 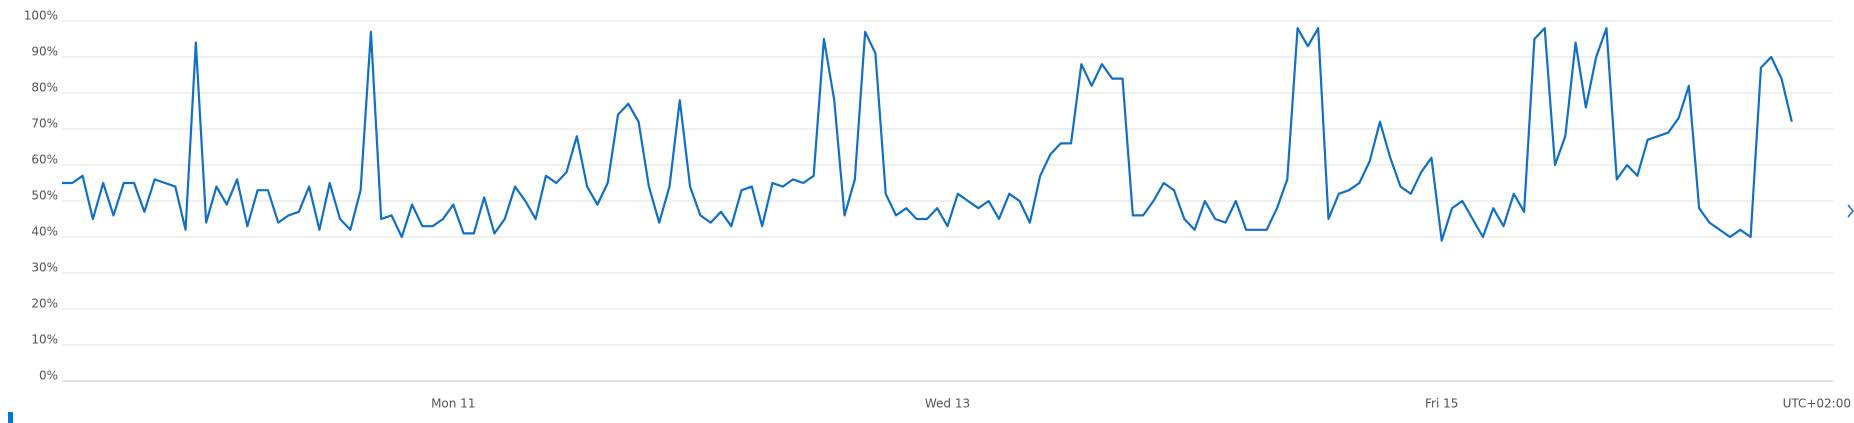 What do you see at coordinates (10, 417) in the screenshot?
I see `focus-indicator` at bounding box center [10, 417].